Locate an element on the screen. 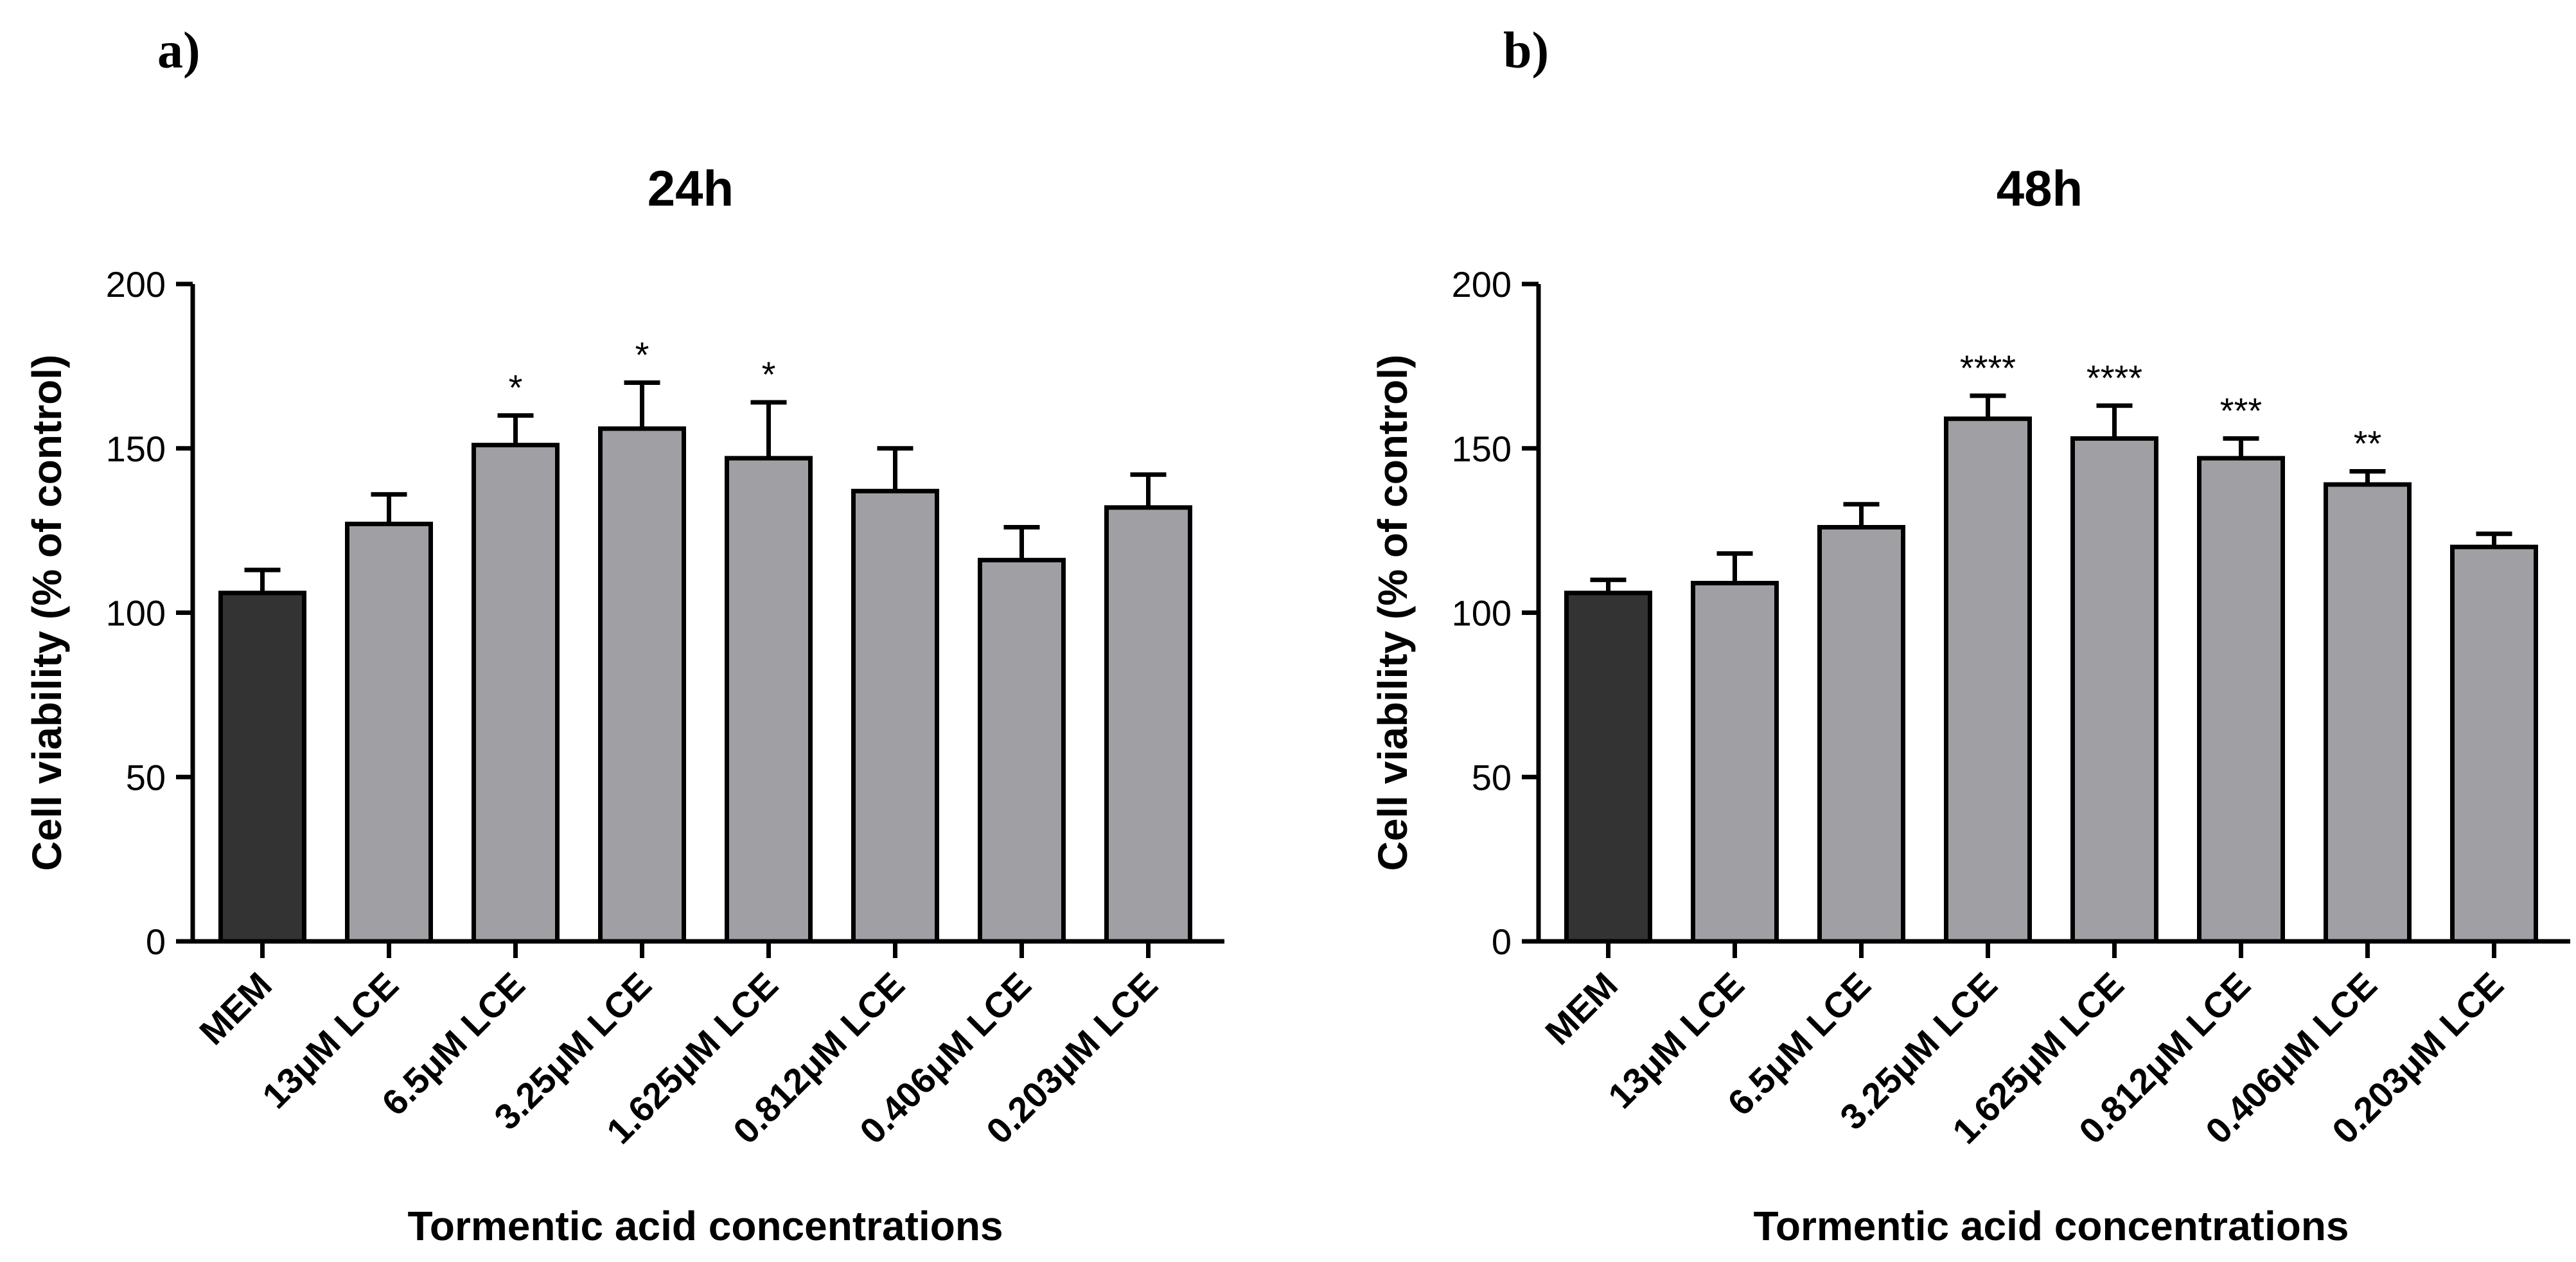 Image resolution: width=2576 pixels, height=1262 pixels. significance-marker: ** is located at coordinates (2368, 444).